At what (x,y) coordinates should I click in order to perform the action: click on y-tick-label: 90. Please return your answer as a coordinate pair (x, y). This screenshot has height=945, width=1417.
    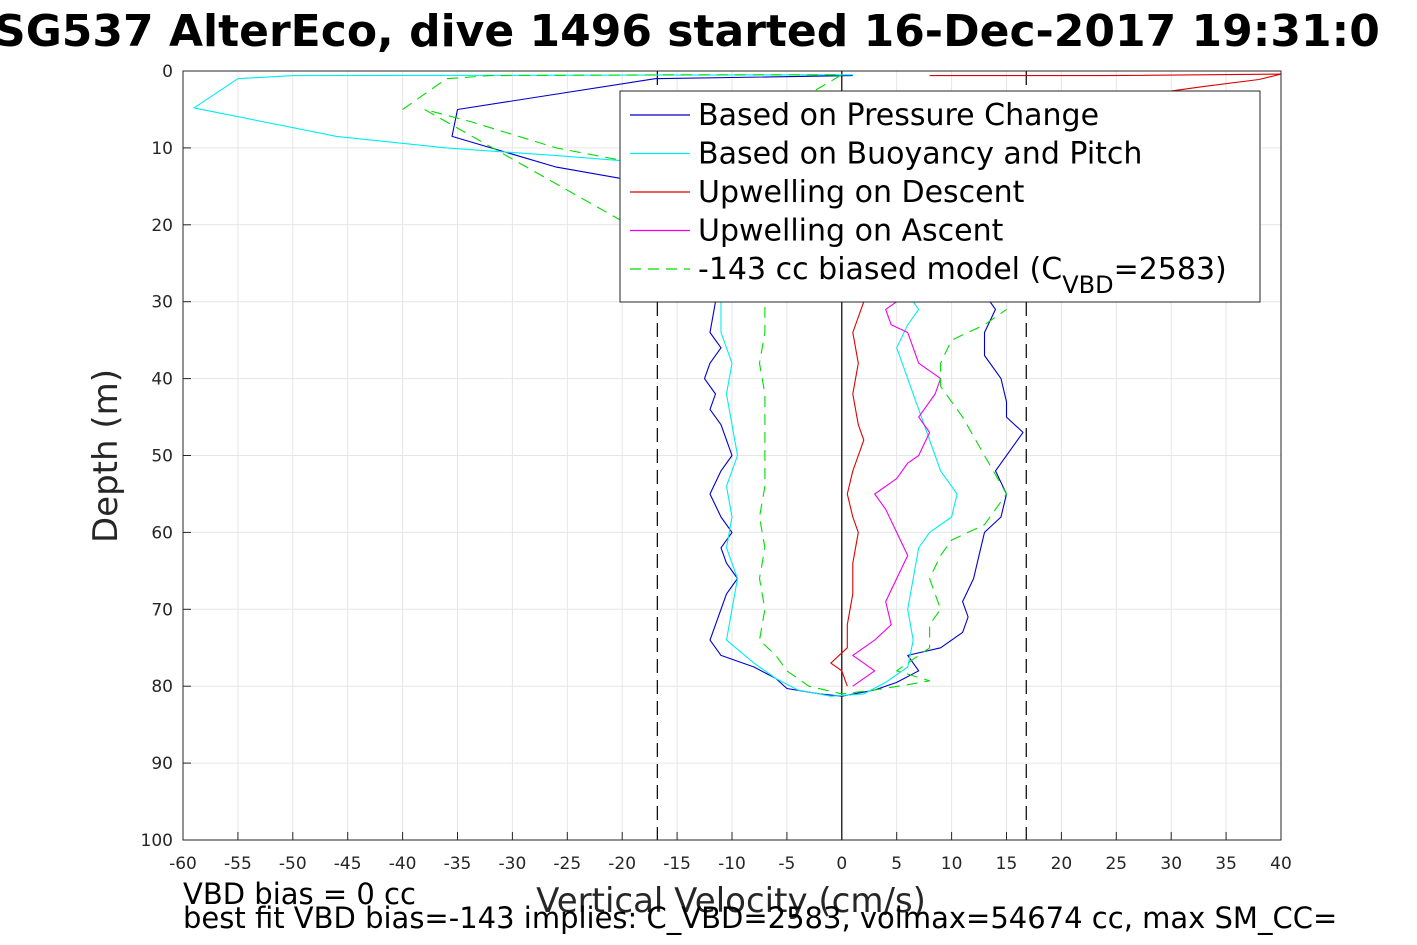
    Looking at the image, I should click on (162, 764).